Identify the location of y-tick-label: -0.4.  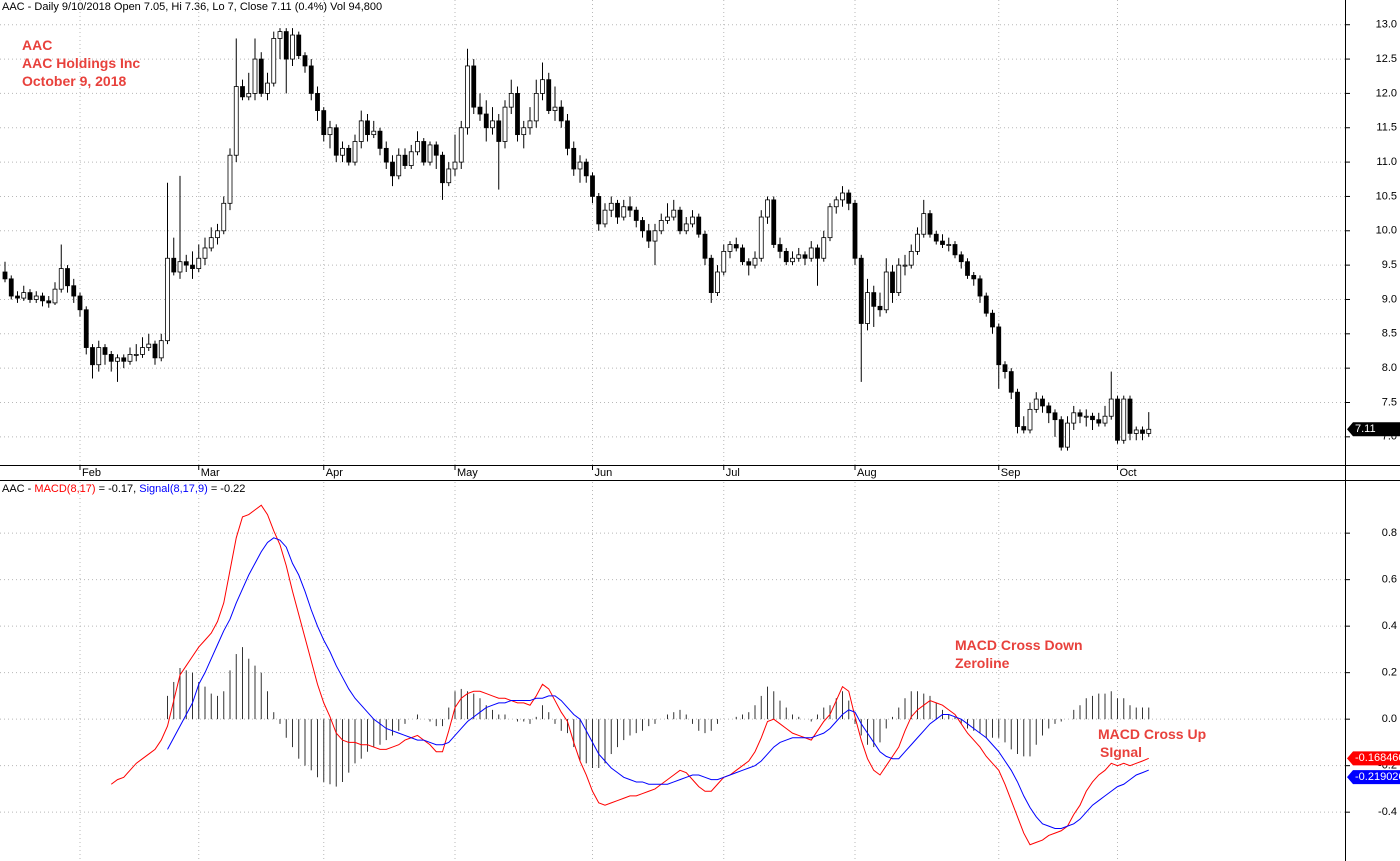
(1387, 812).